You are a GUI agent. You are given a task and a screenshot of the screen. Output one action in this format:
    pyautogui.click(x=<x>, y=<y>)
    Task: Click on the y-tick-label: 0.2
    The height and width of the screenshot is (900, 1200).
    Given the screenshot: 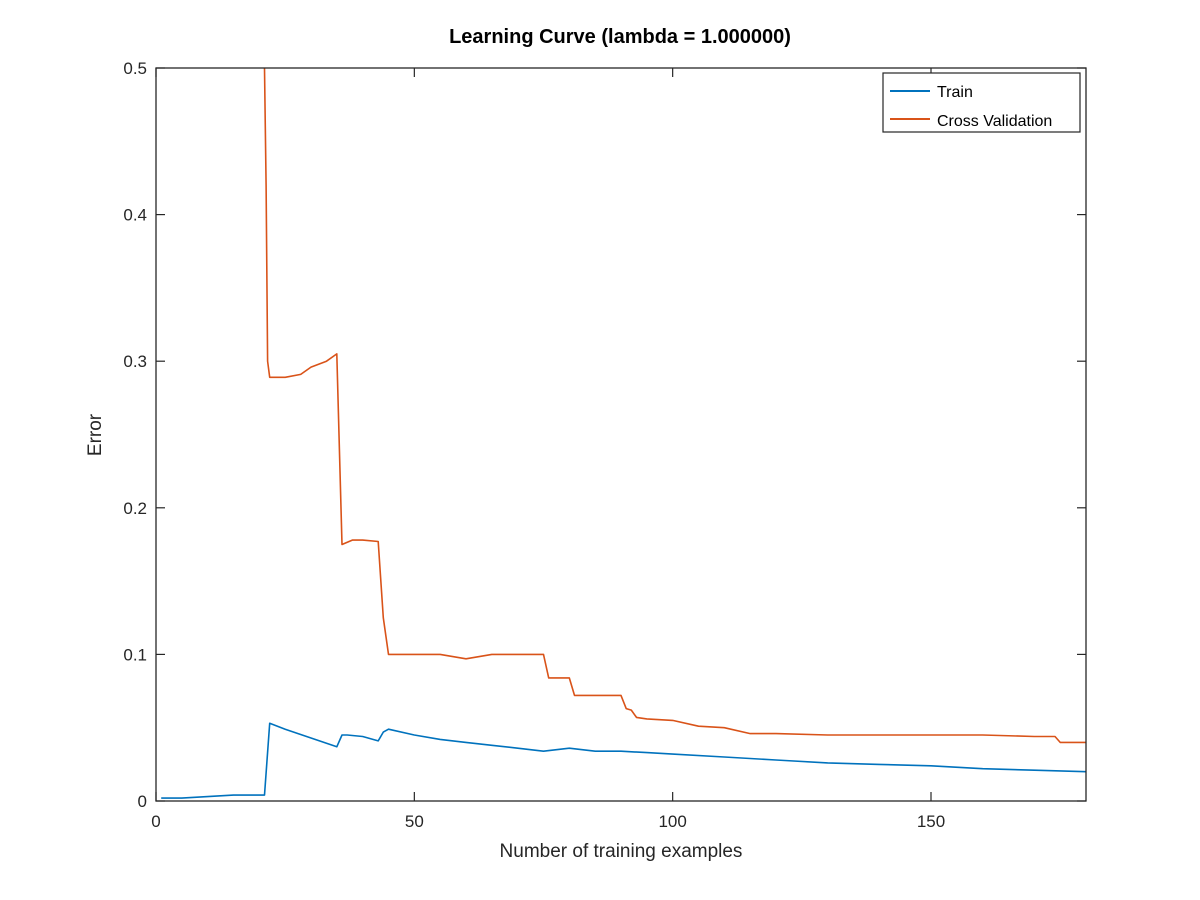 What is the action you would take?
    pyautogui.click(x=135, y=508)
    